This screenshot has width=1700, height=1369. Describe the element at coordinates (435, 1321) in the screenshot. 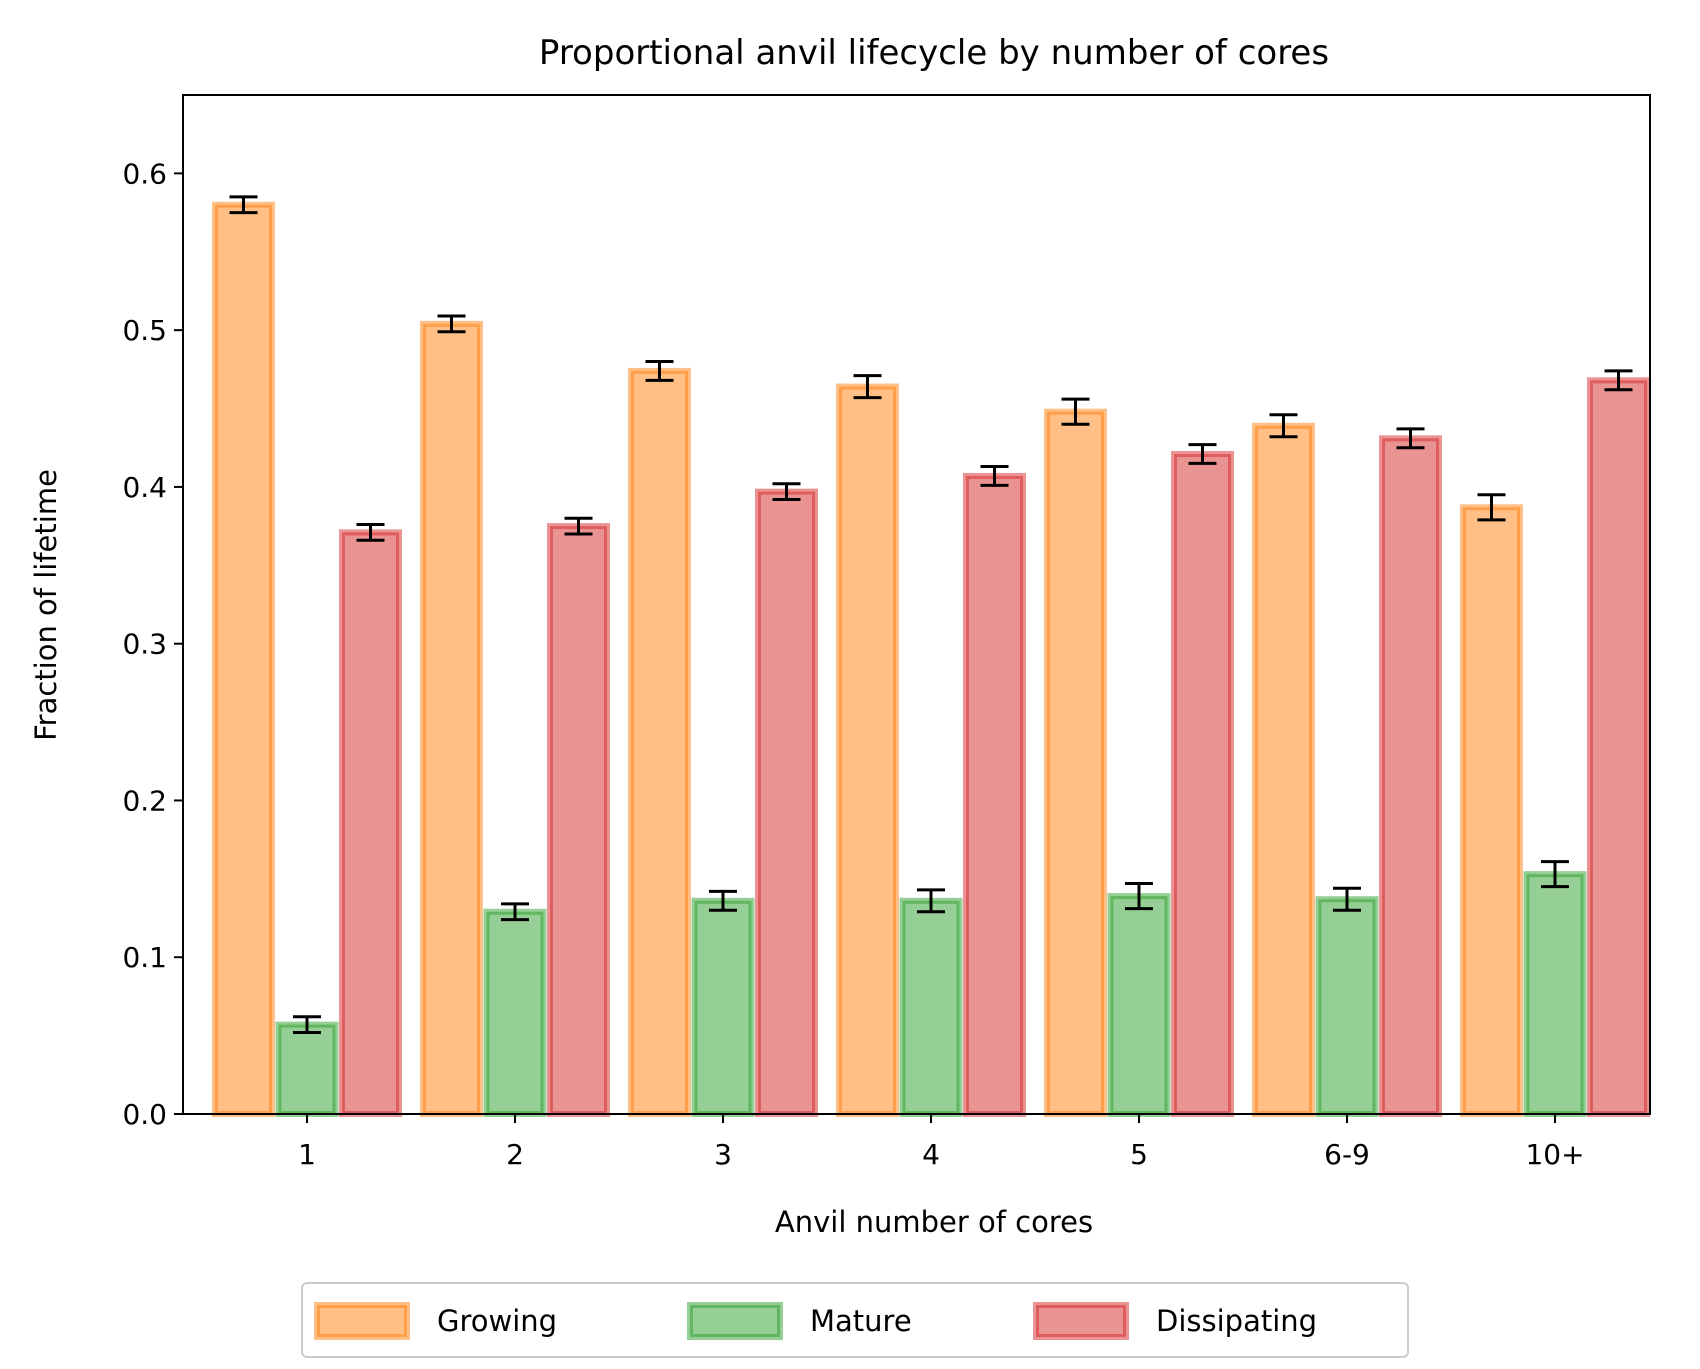

I see `legend-item-growing: Growing` at that location.